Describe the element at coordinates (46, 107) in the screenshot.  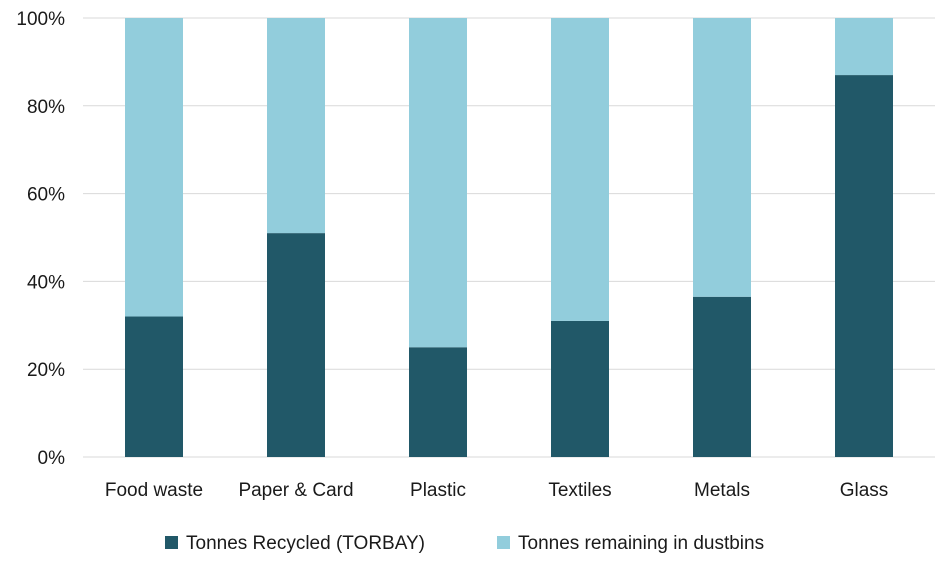
I see `y-tick-label: 80%` at that location.